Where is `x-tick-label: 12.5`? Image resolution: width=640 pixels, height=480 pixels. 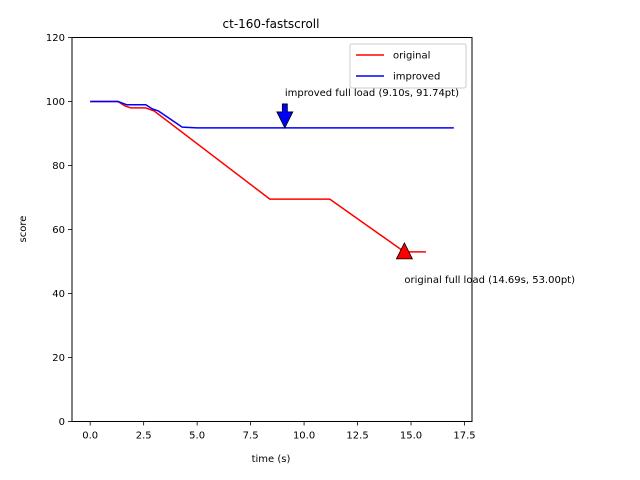
x-tick-label: 12.5 is located at coordinates (357, 436).